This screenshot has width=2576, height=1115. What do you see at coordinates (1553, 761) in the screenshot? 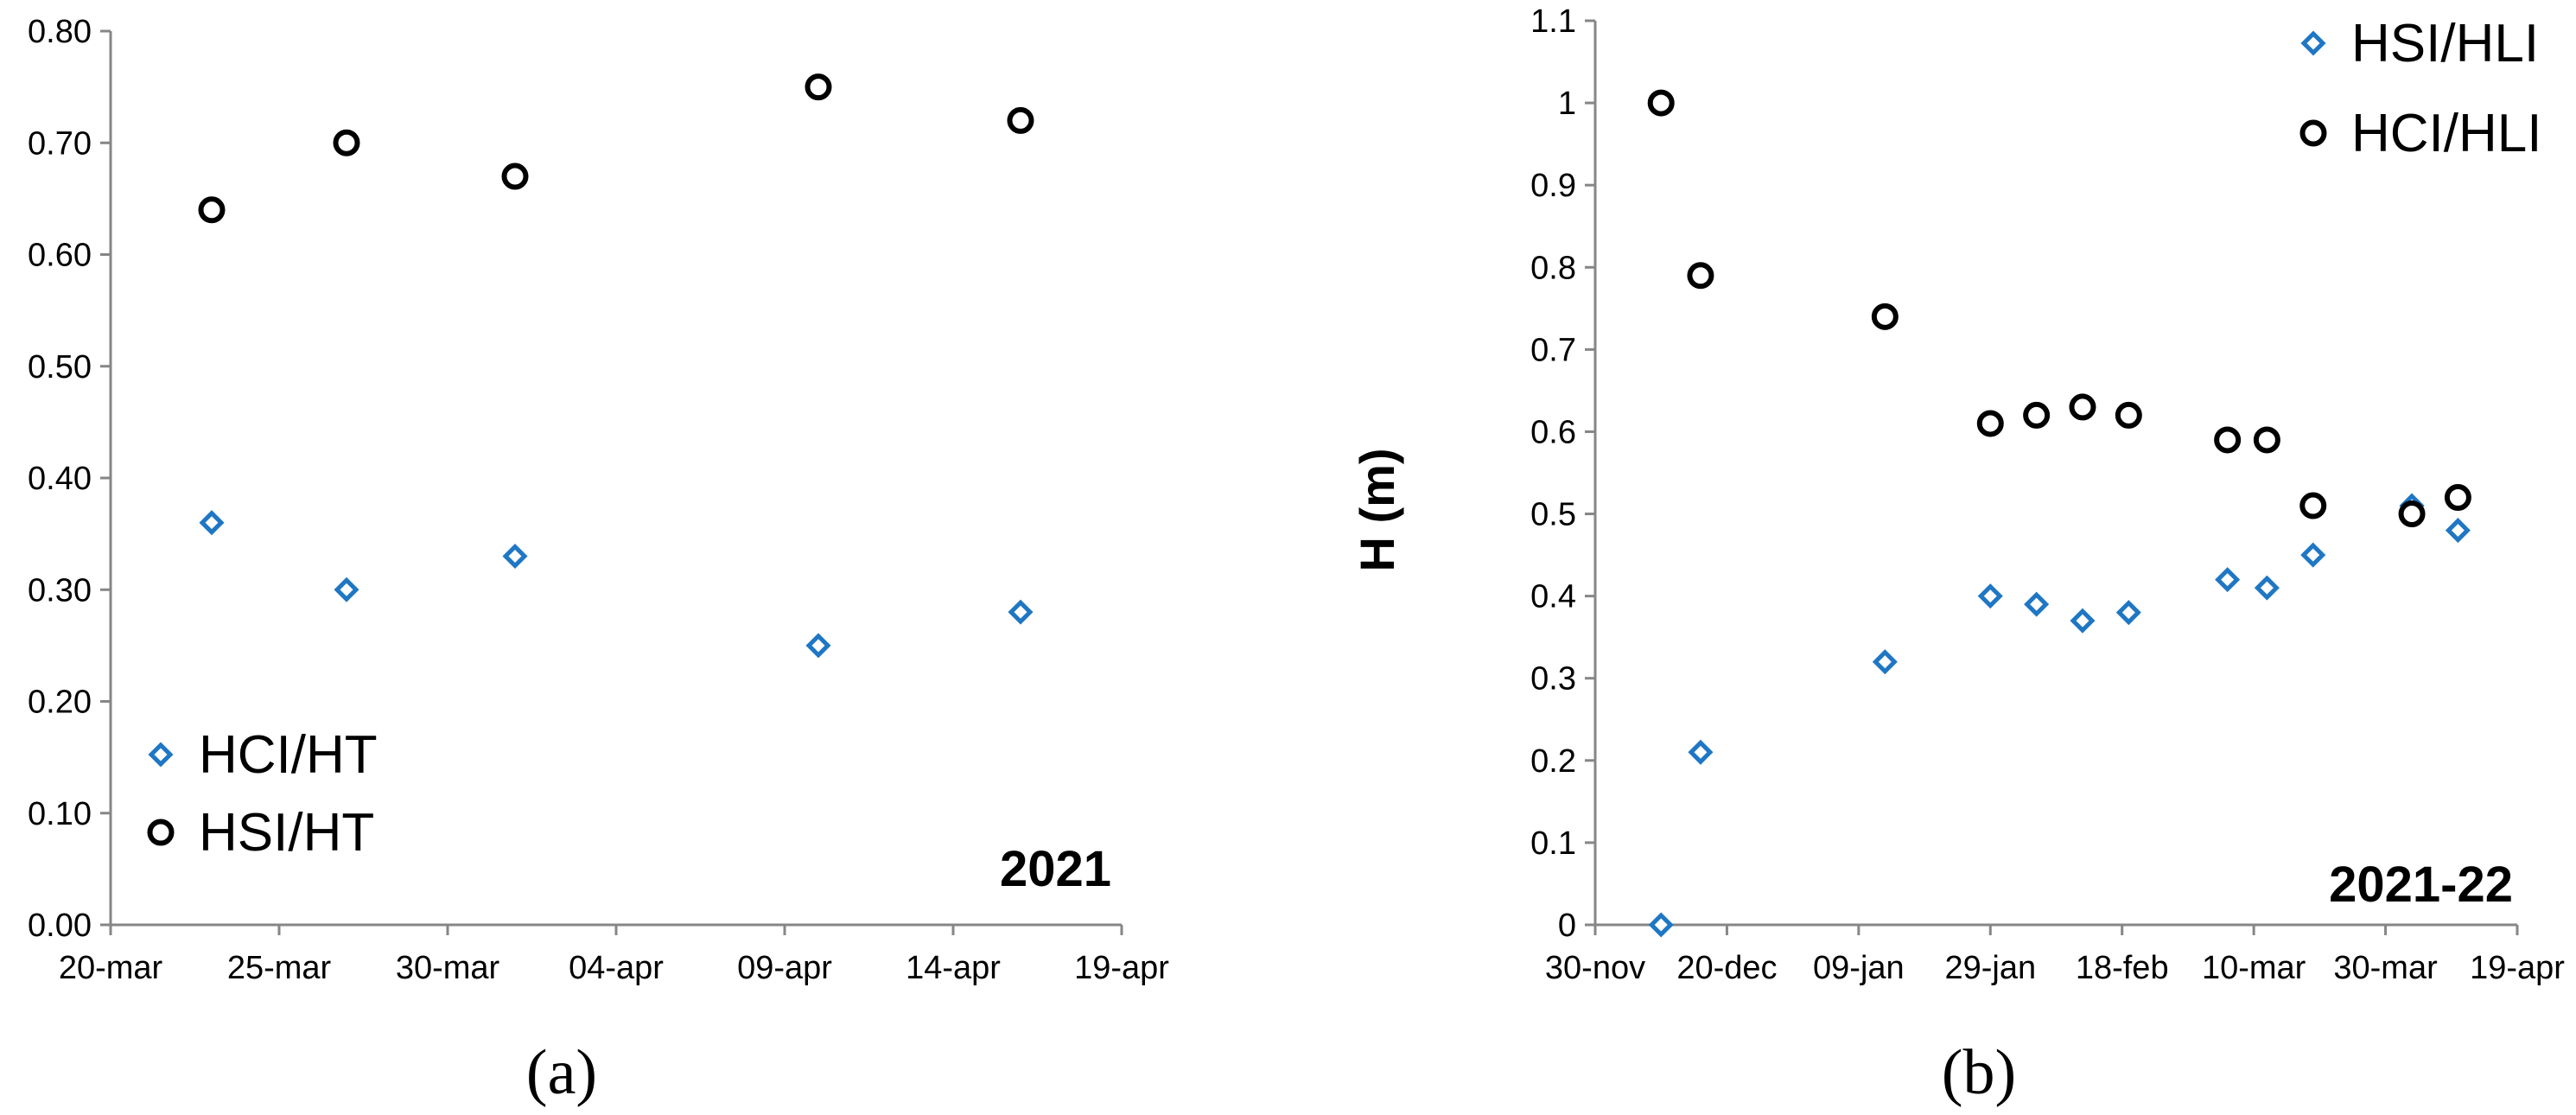
I see `chart-b-y-tick-label: 0.2` at bounding box center [1553, 761].